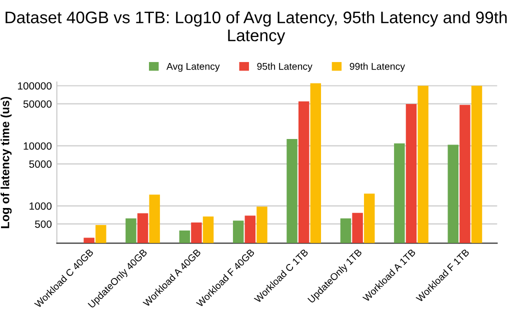 The width and height of the screenshot is (512, 317). Describe the element at coordinates (6, 162) in the screenshot. I see `y-axis-title: Log of latency time (us)` at that location.